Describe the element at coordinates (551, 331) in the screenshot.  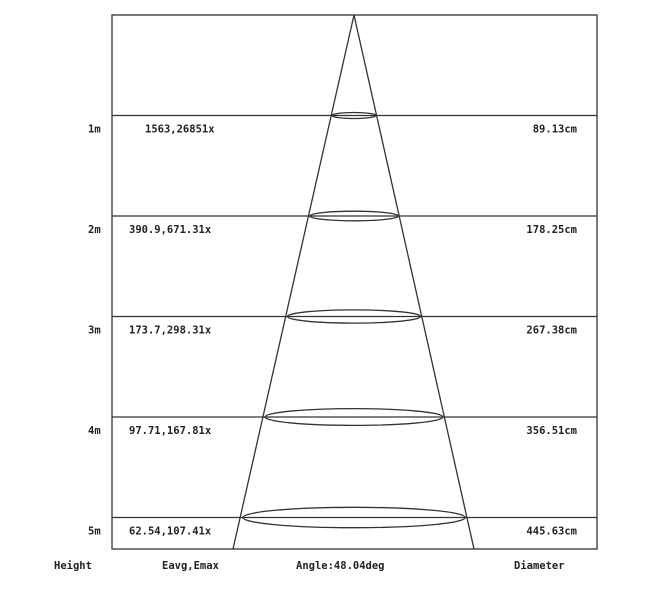
I see `diameter-value: 267.38cm` at that location.